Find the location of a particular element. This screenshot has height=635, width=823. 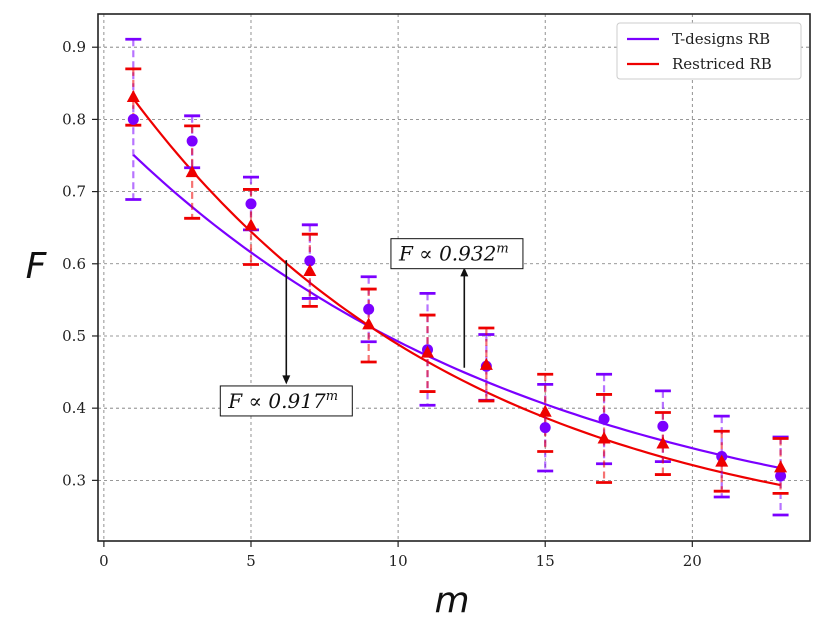

legend-label-restricted: Restriced RB is located at coordinates (722, 64).